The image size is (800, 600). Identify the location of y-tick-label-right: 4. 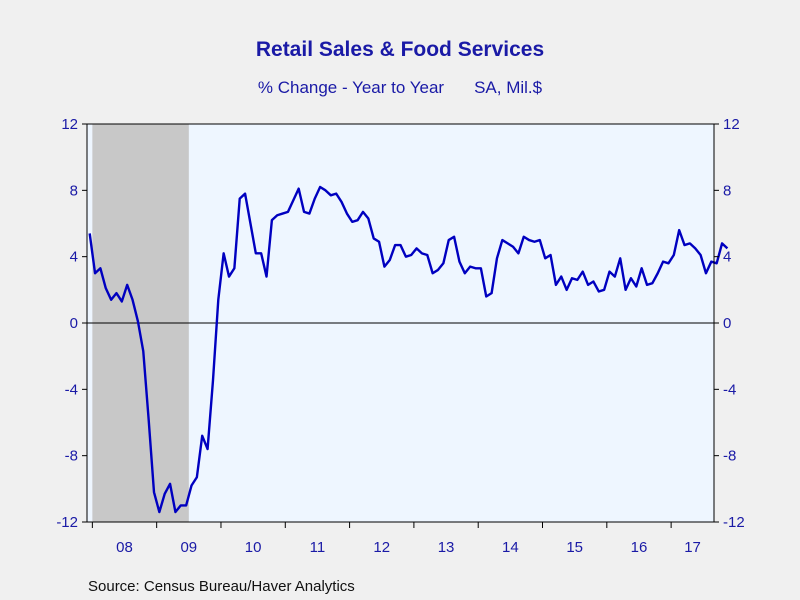
(727, 257).